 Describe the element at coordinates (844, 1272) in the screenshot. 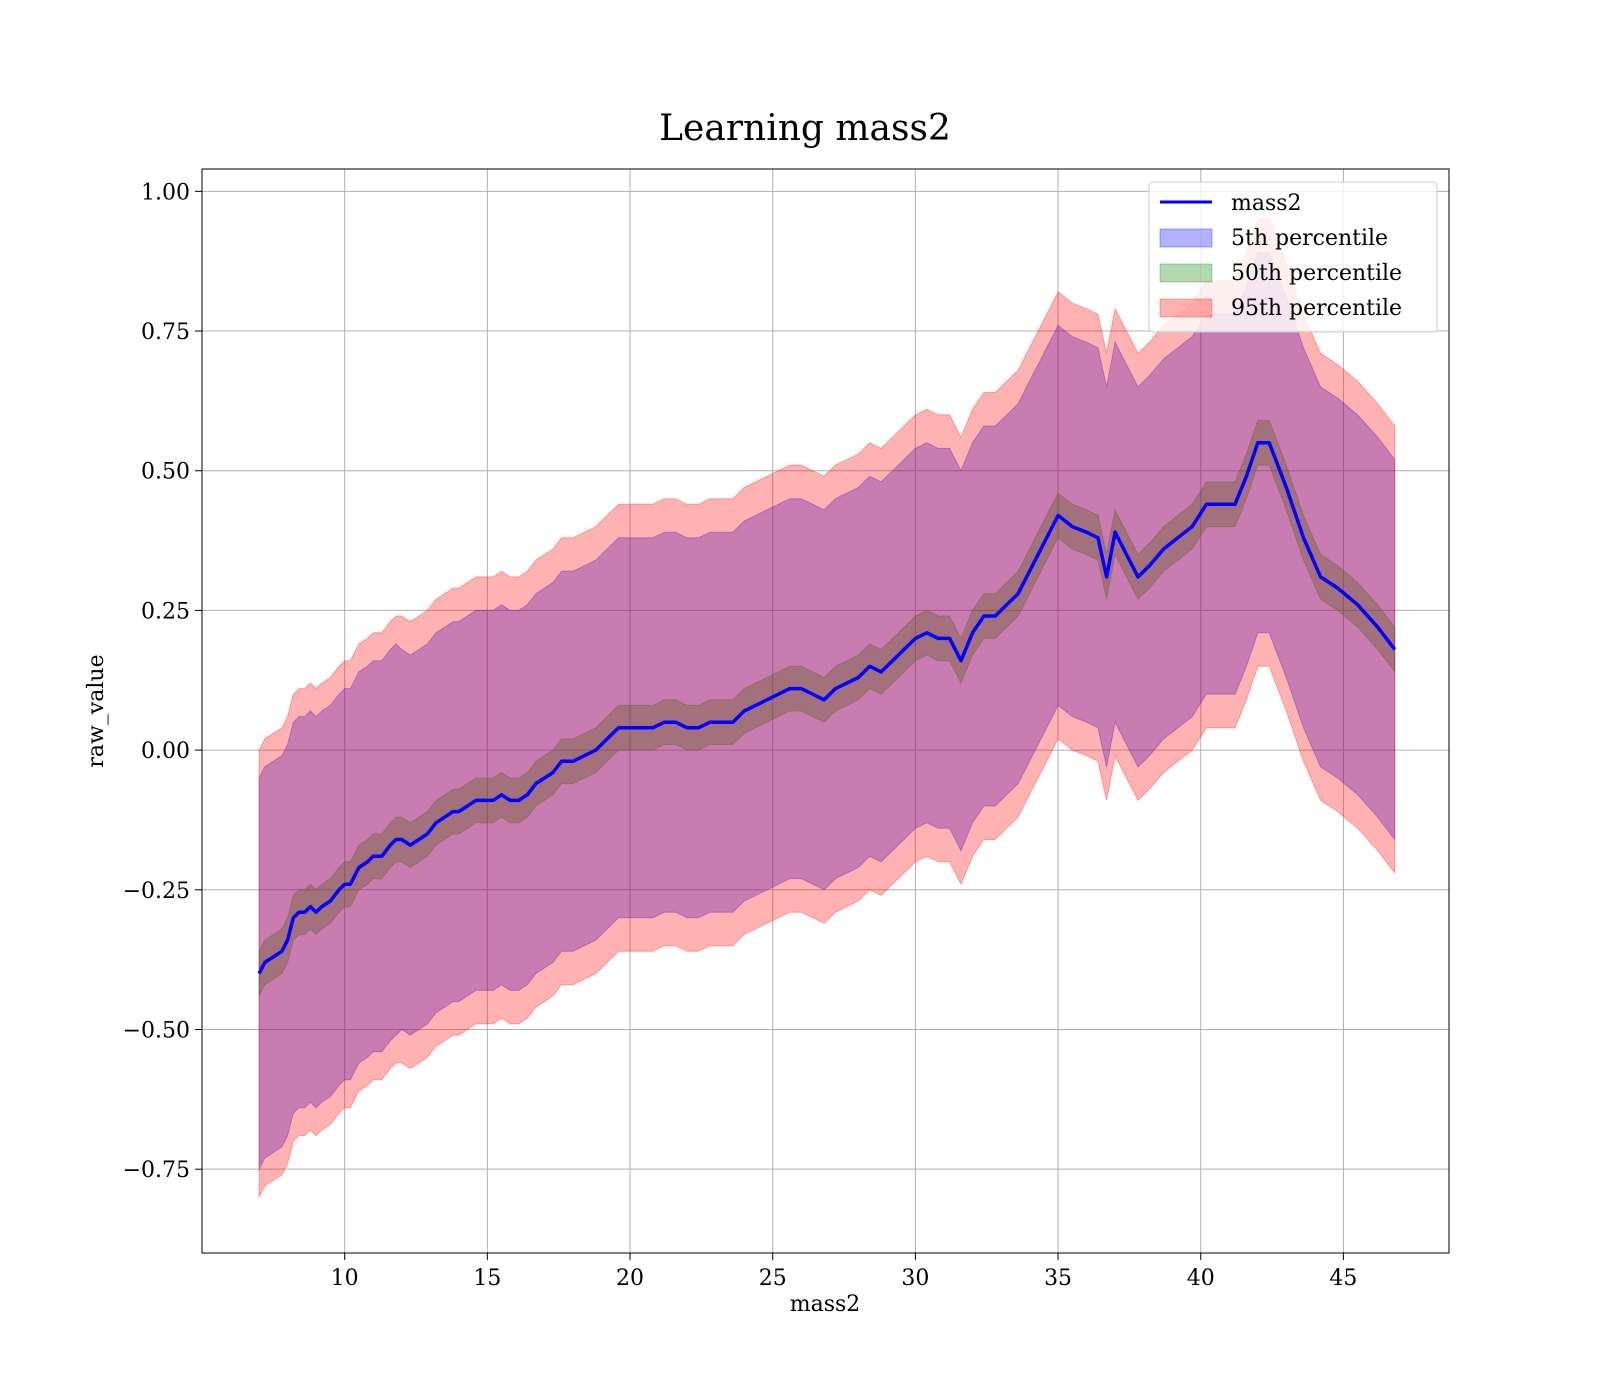

I see `x-axis-ticks: 10 15 20 25 30 35 40 45` at that location.